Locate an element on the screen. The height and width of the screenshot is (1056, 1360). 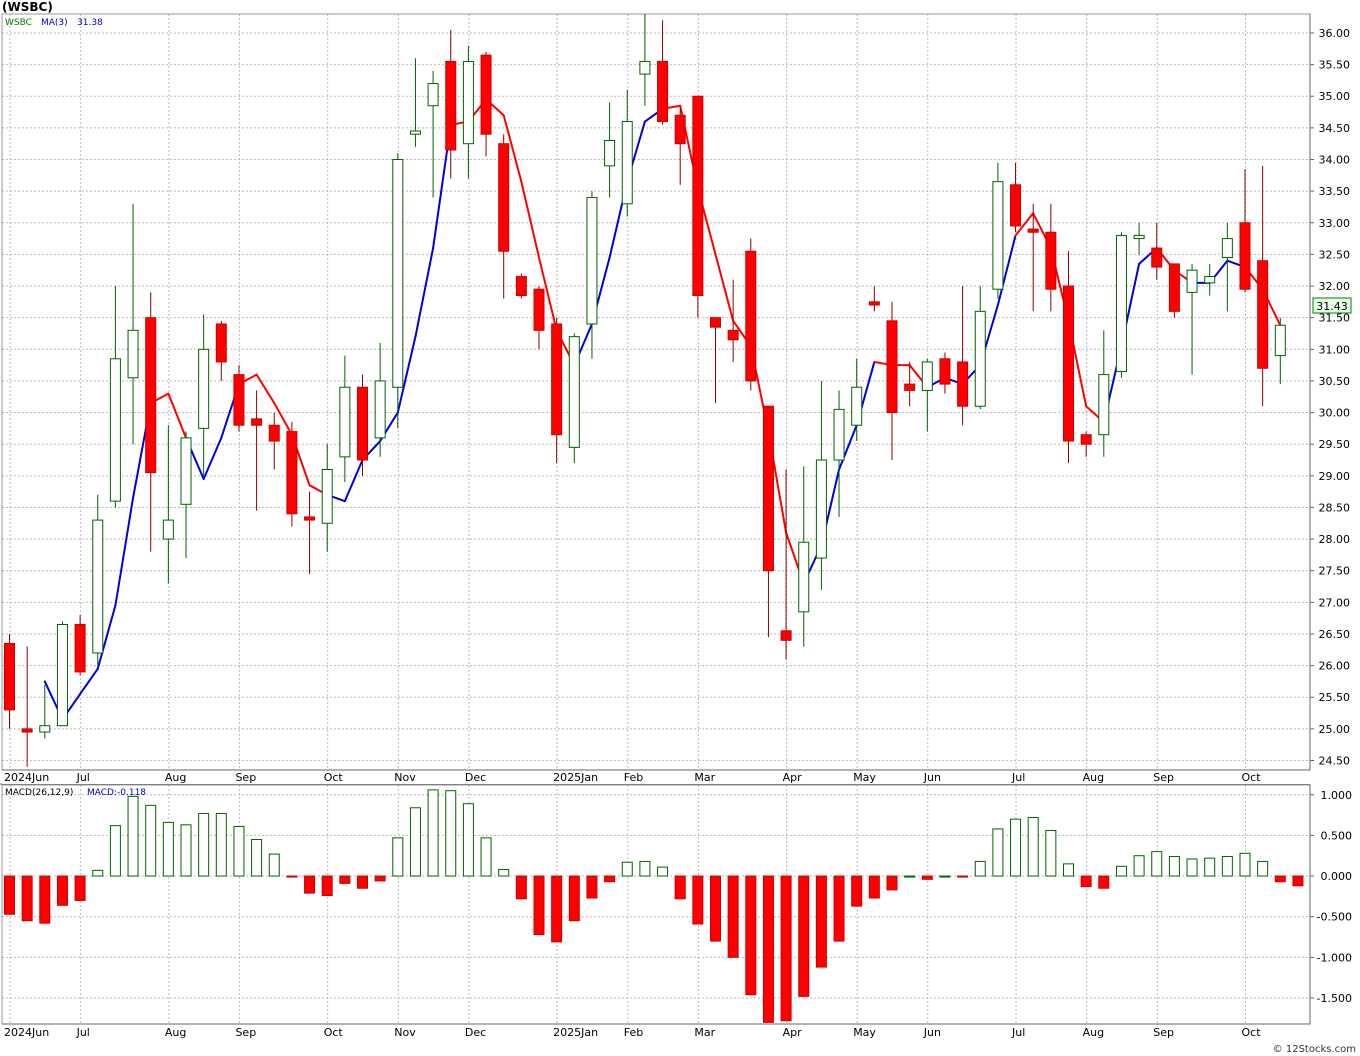
macd-legend-value: MACD:-0.118 is located at coordinates (116, 793).